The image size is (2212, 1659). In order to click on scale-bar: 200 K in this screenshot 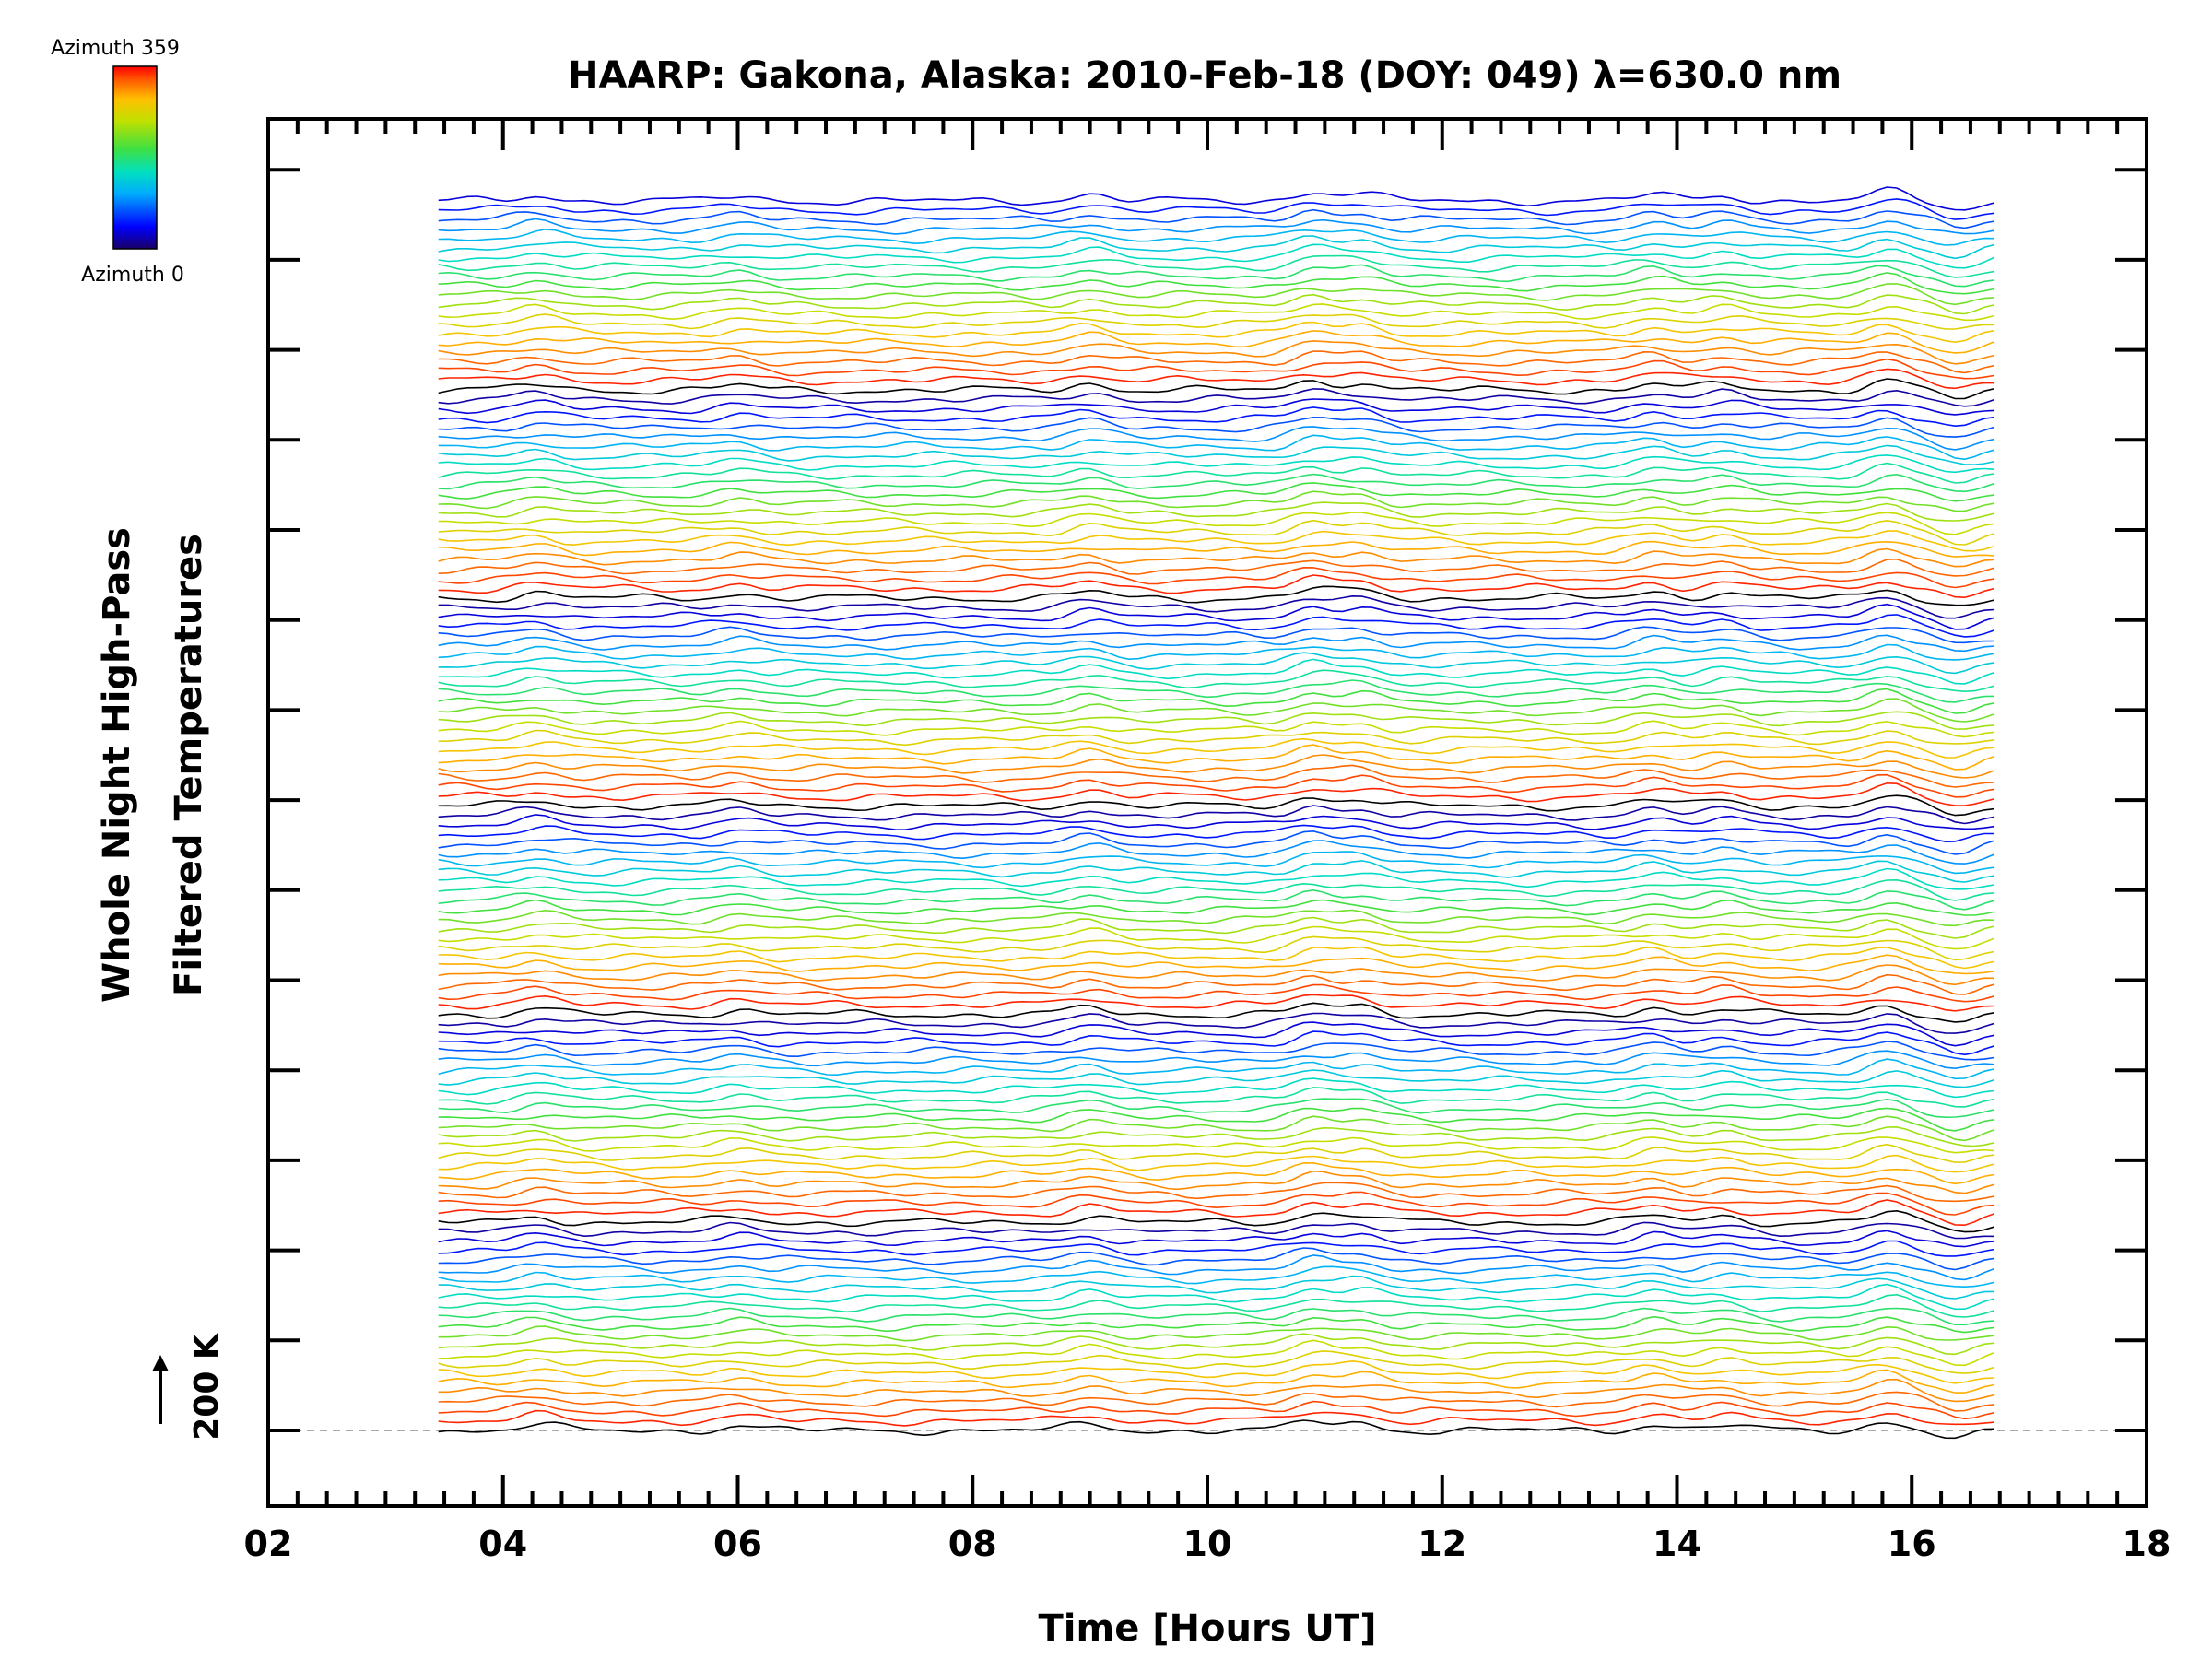, I will do `click(189, 1387)`.